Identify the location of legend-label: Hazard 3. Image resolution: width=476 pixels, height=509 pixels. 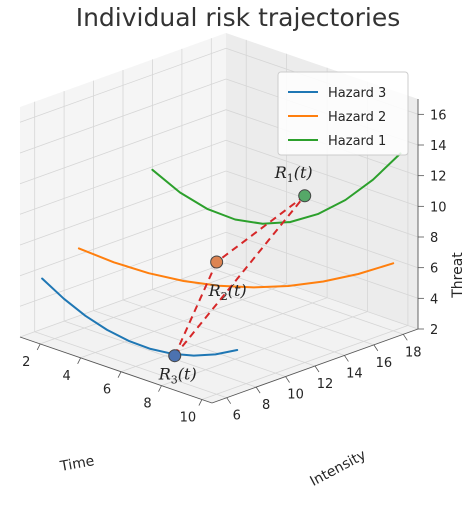
(357, 93).